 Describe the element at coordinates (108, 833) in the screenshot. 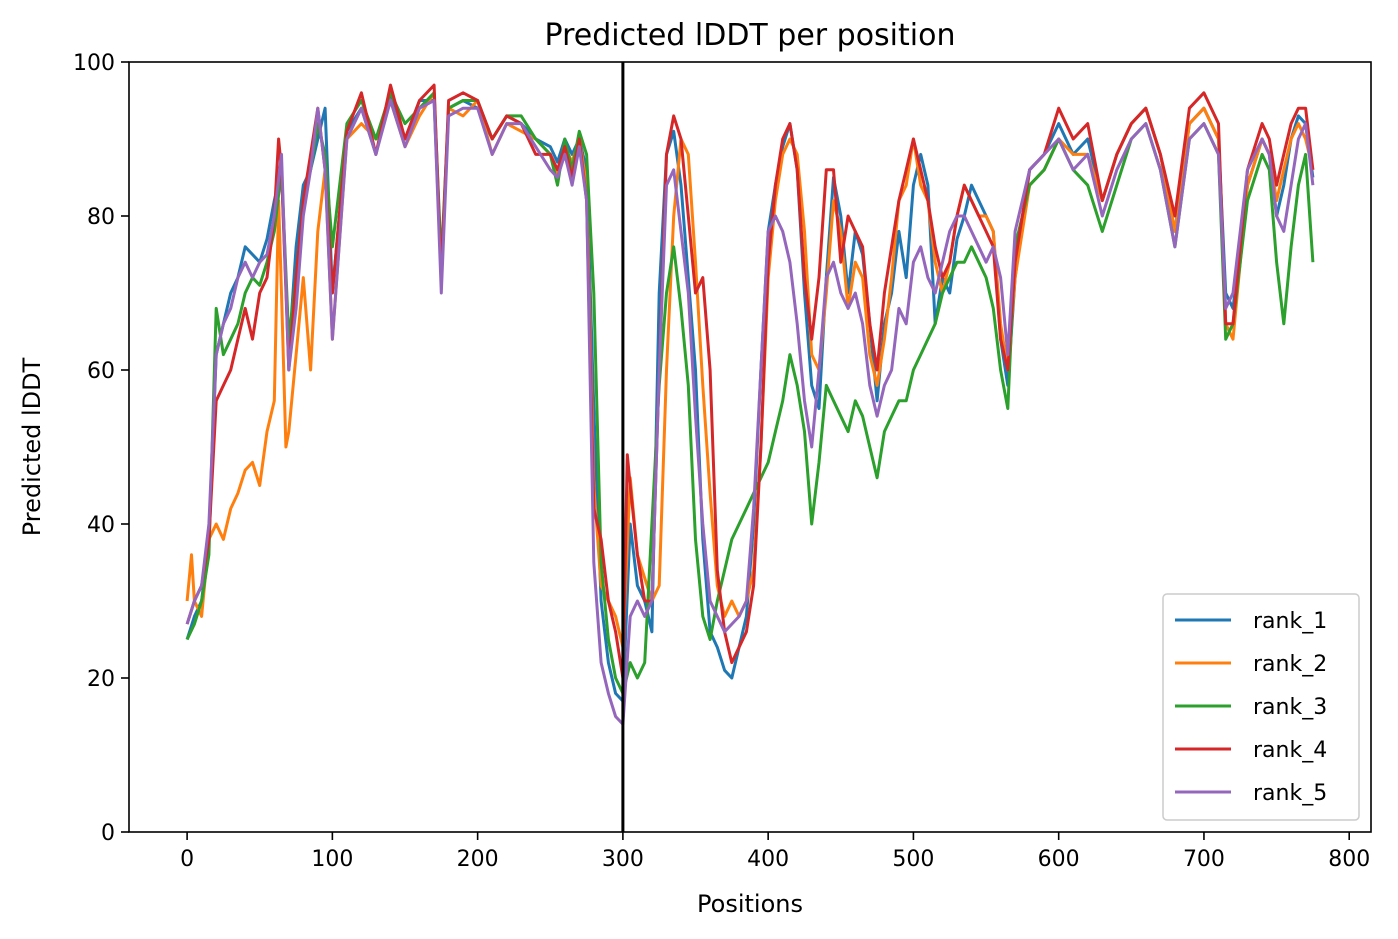

I see `y-tick-label: 0` at that location.